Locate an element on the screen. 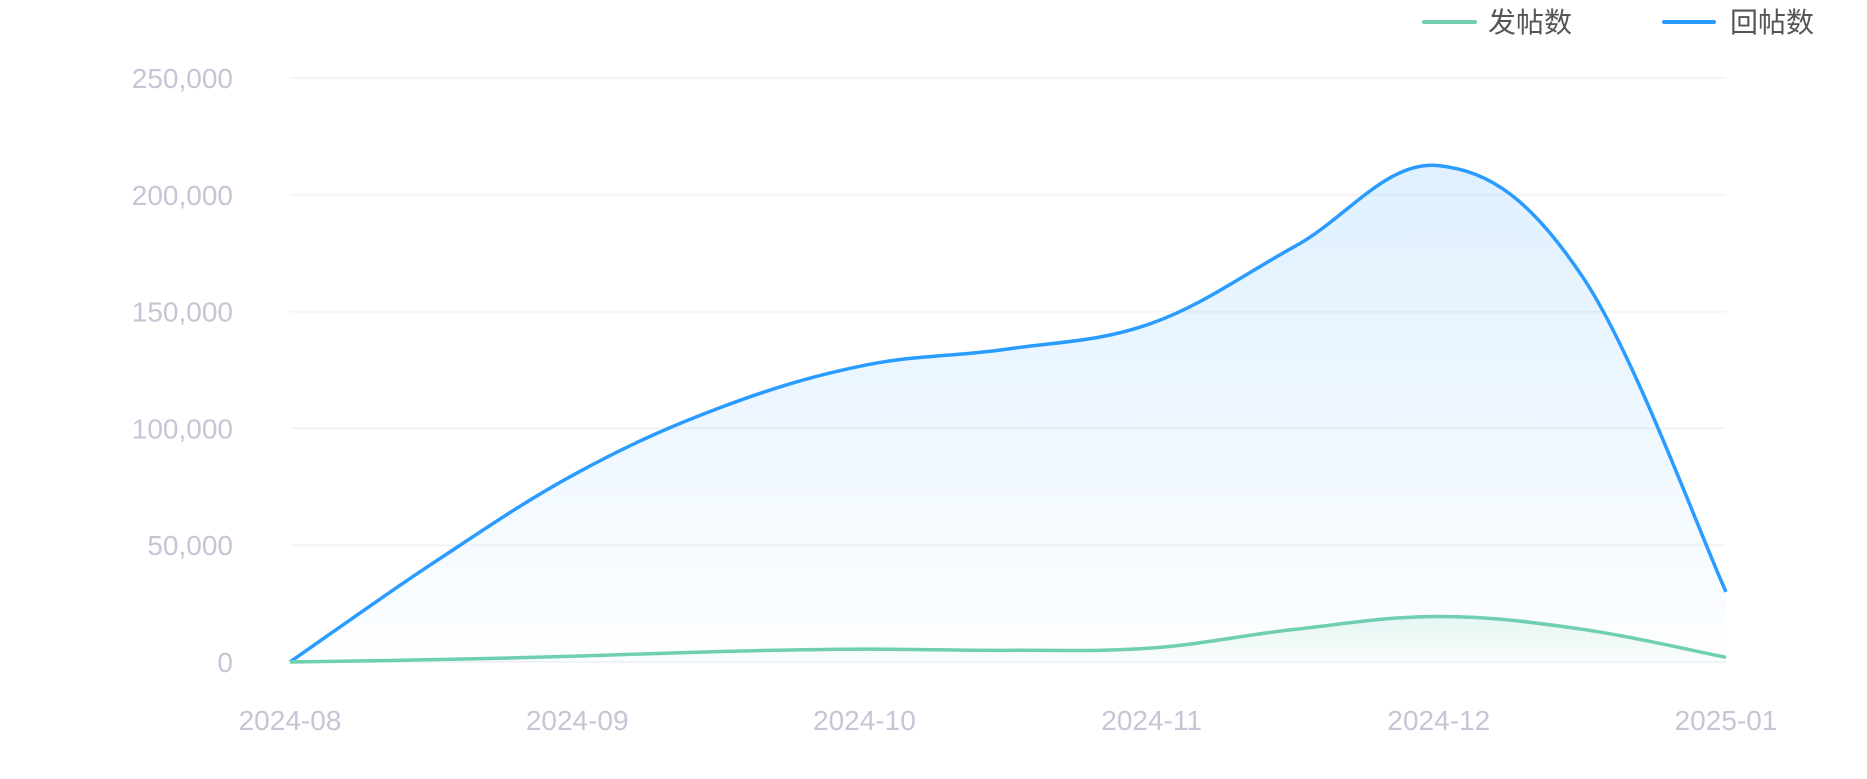 Image resolution: width=1867 pixels, height=779 pixels. legend-item-posts: 发帖数 is located at coordinates (1497, 22).